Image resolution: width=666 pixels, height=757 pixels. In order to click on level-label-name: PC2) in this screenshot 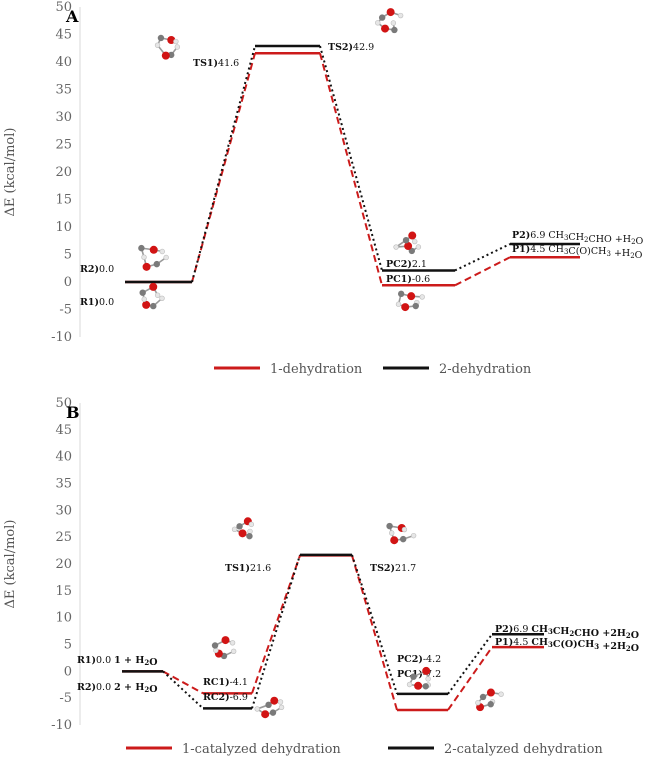, I will do `click(410, 659)`.